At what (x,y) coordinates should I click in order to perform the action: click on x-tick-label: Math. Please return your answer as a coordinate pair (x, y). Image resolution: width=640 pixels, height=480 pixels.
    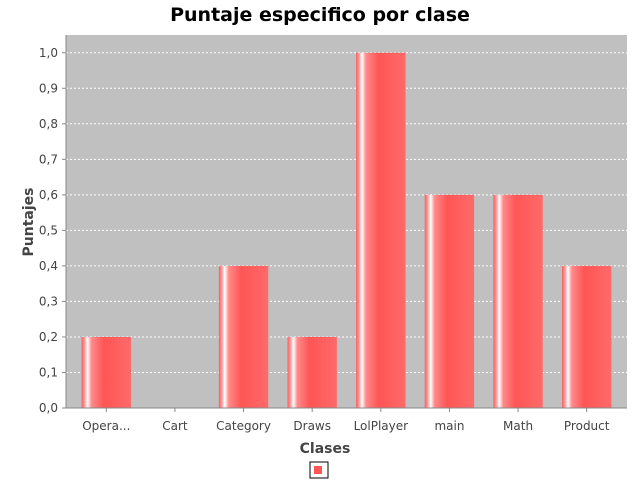
    Looking at the image, I should click on (518, 426).